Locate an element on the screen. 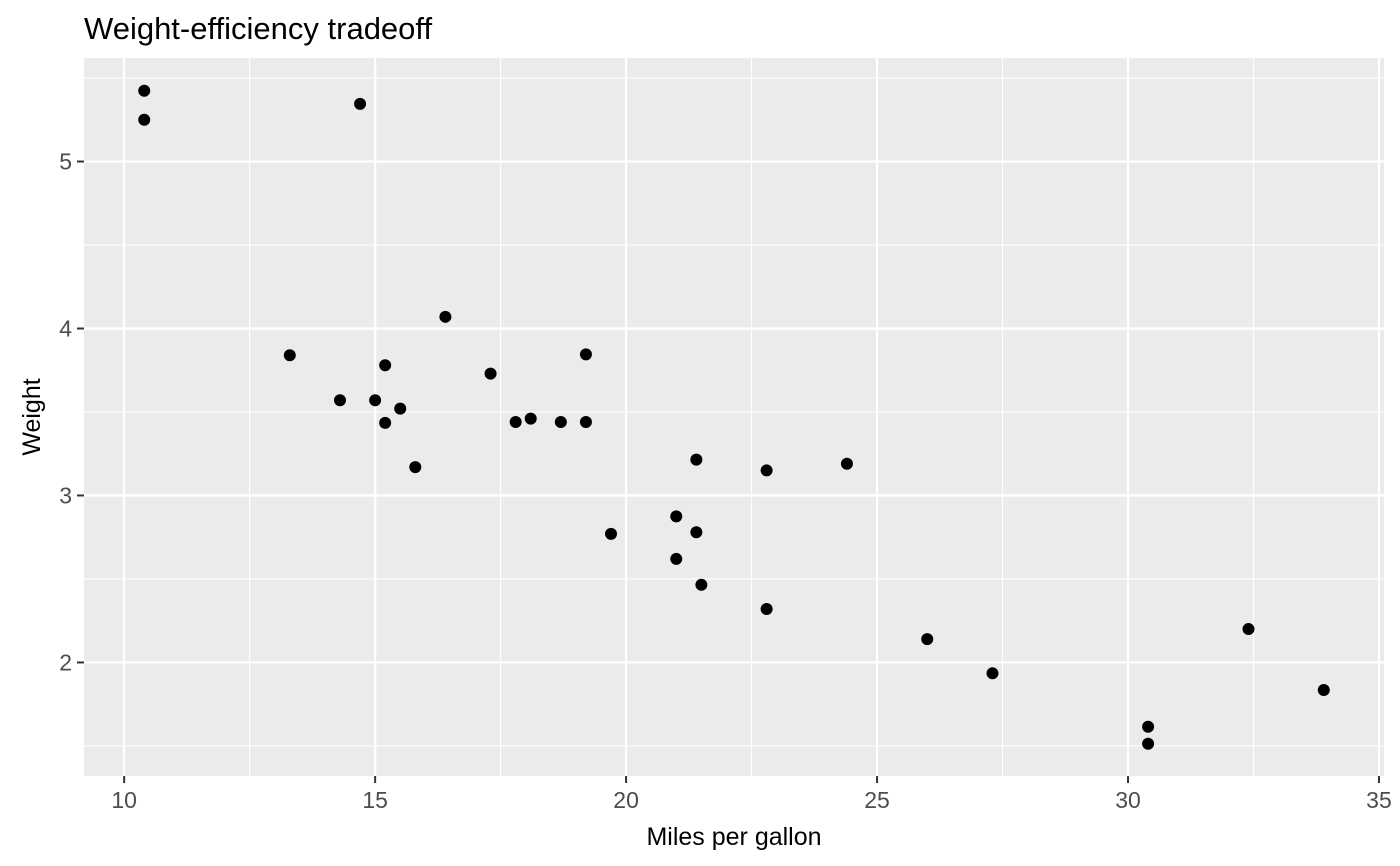 This screenshot has width=1400, height=866. y-tick-label: 3 is located at coordinates (65, 495).